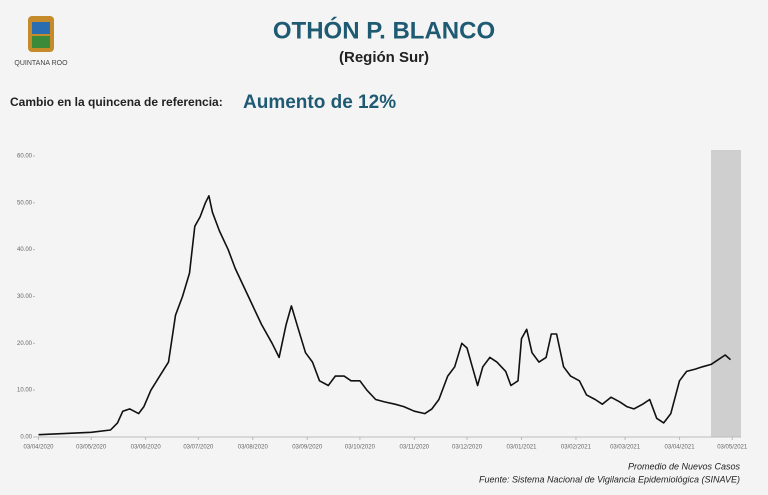 This screenshot has width=768, height=495. Describe the element at coordinates (253, 448) in the screenshot. I see `x-tick-label: 03/08/2020` at that location.